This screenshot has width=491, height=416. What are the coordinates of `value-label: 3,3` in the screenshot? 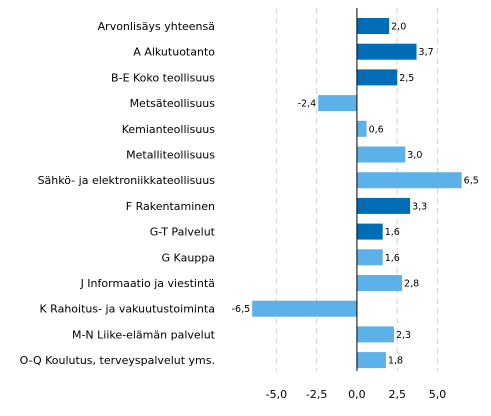 It's located at (419, 206).